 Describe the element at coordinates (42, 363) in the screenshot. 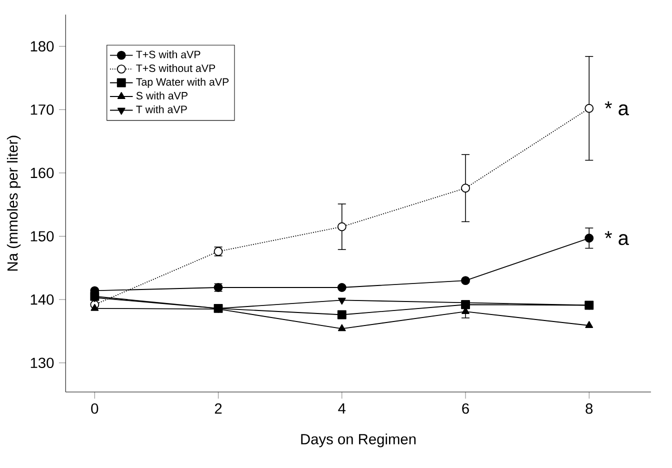

I see `y-tick-label: 130` at that location.